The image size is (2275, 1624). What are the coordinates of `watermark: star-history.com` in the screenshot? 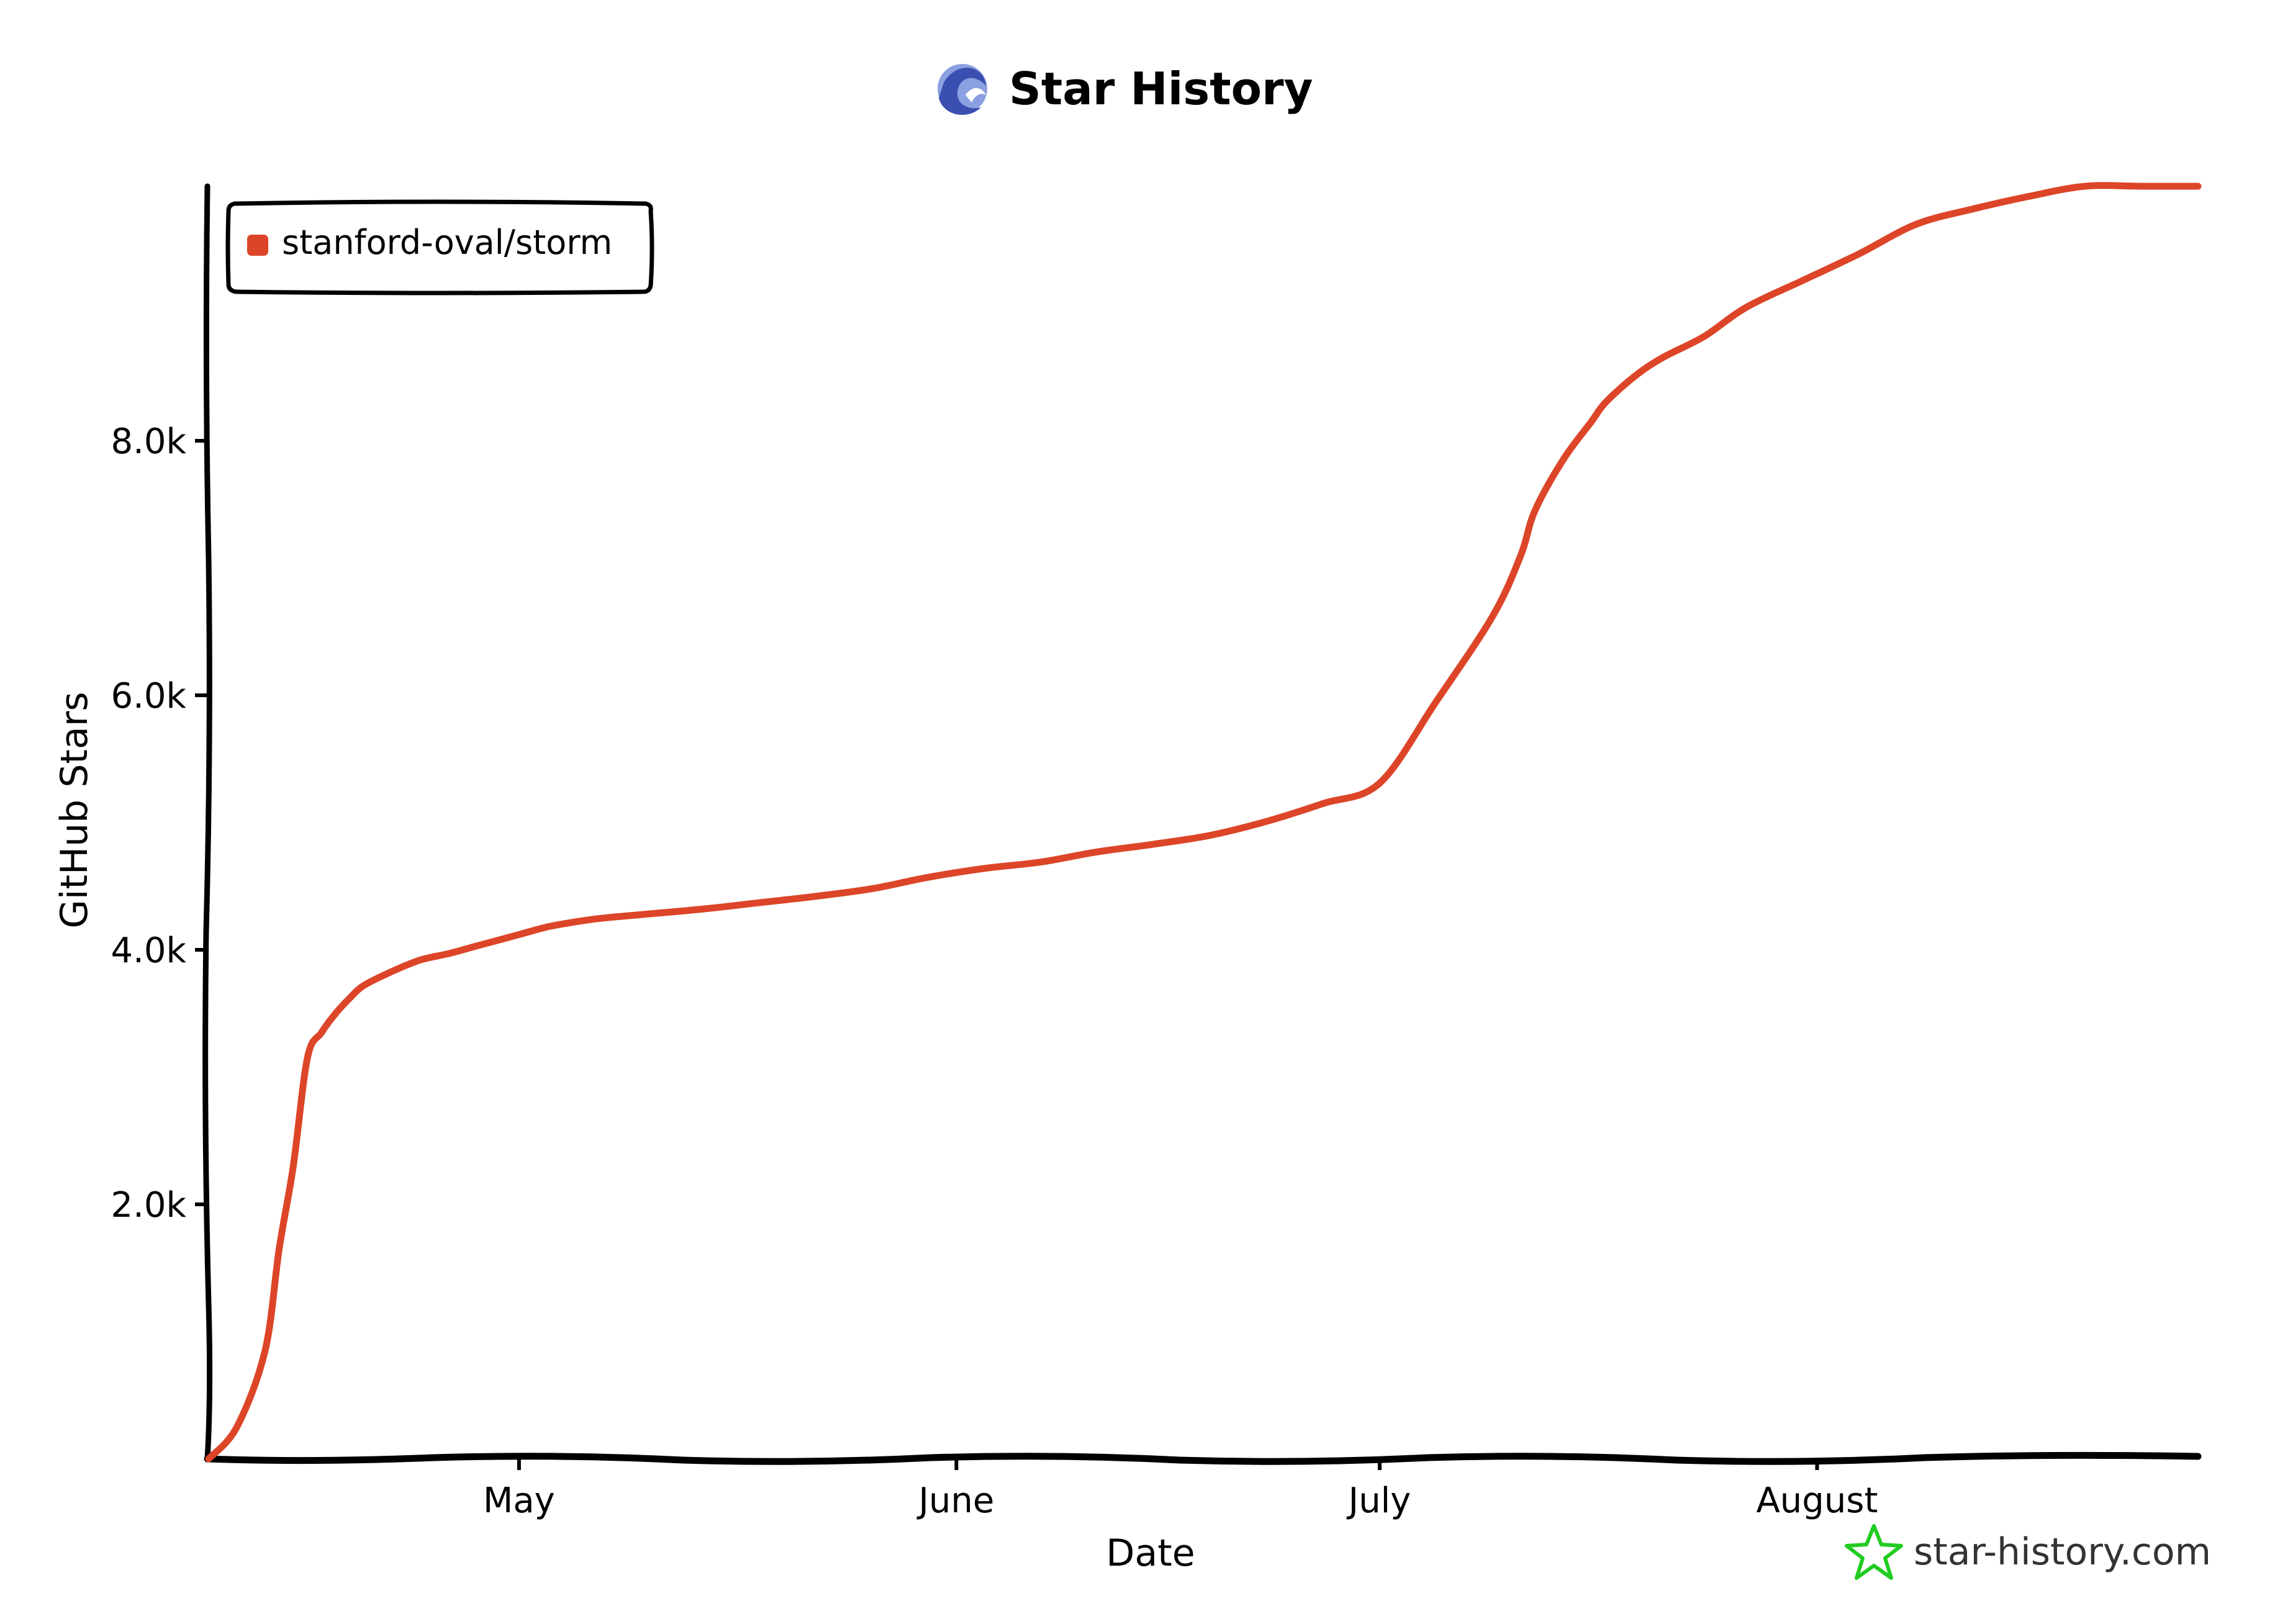 It's located at (2028, 1552).